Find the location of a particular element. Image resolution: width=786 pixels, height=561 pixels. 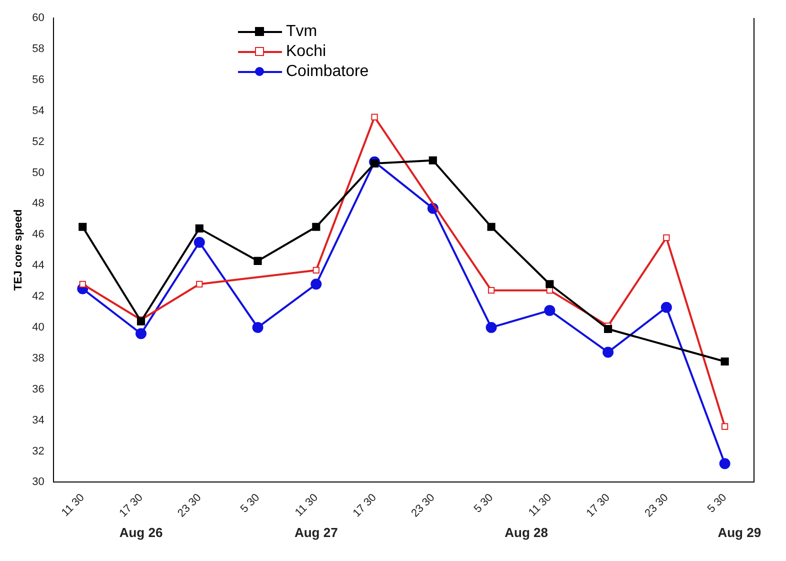

y-tick-label: 38 is located at coordinates (38, 358).